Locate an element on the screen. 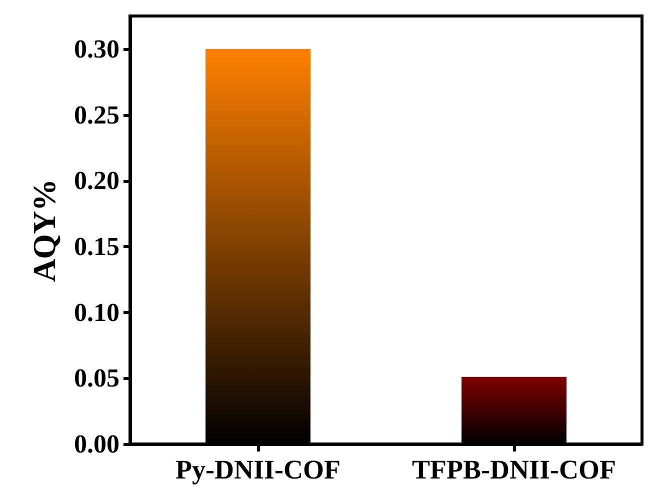 This screenshot has height=491, width=648. x-tick-label: Py-DNII-COF is located at coordinates (258, 469).